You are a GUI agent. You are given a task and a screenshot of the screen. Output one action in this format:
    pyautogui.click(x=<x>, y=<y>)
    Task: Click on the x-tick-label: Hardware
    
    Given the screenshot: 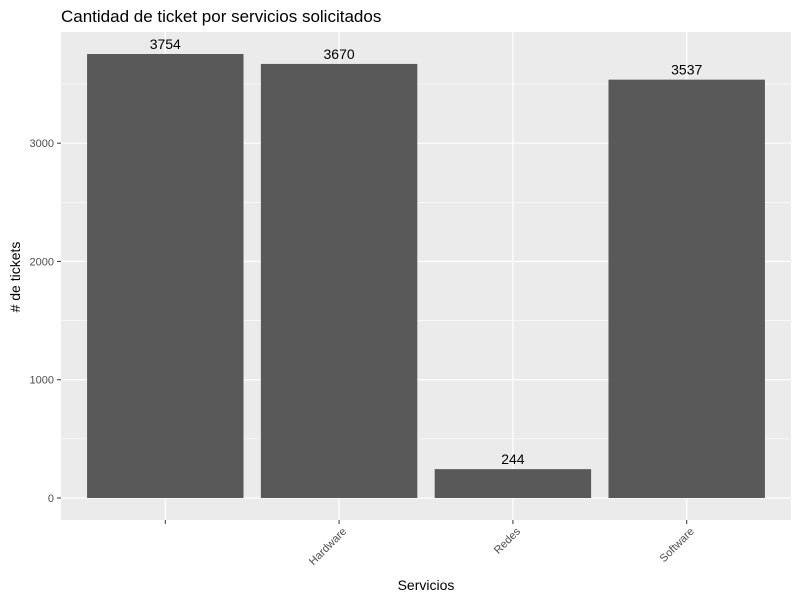 What is the action you would take?
    pyautogui.click(x=328, y=547)
    